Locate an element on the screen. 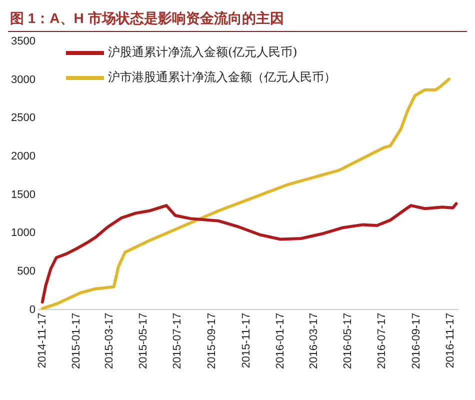 This screenshot has width=475, height=400. x-tick-label: 2016-03-17 is located at coordinates (314, 341).